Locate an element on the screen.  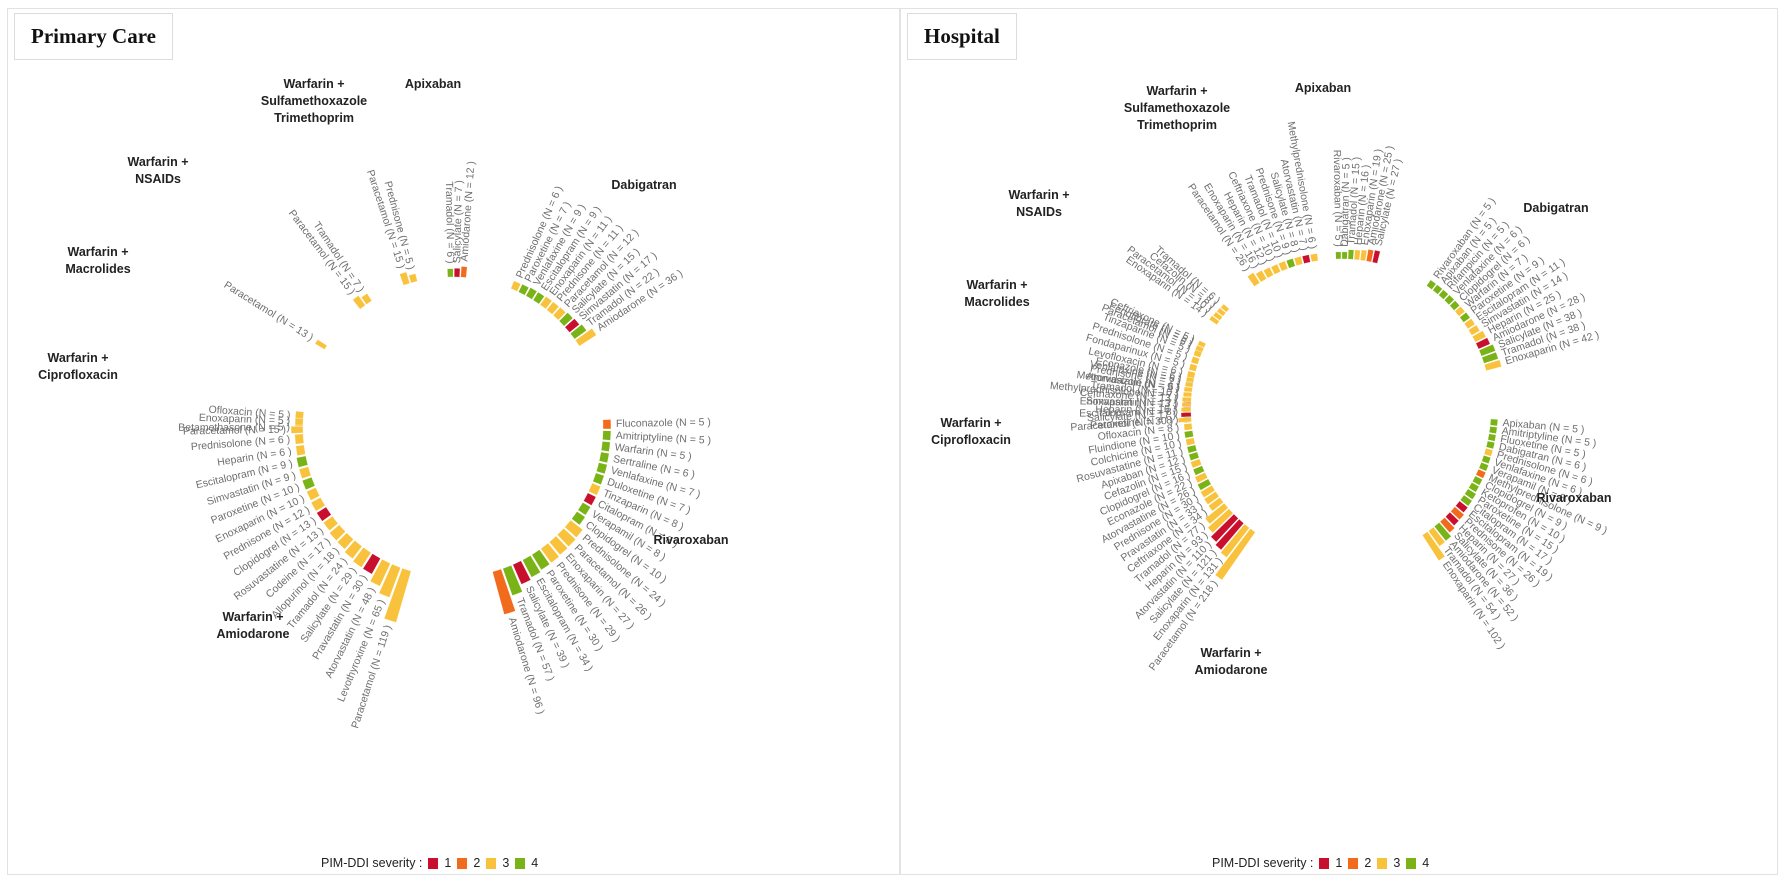
bar-allopurinol is located at coordinates (345, 541).